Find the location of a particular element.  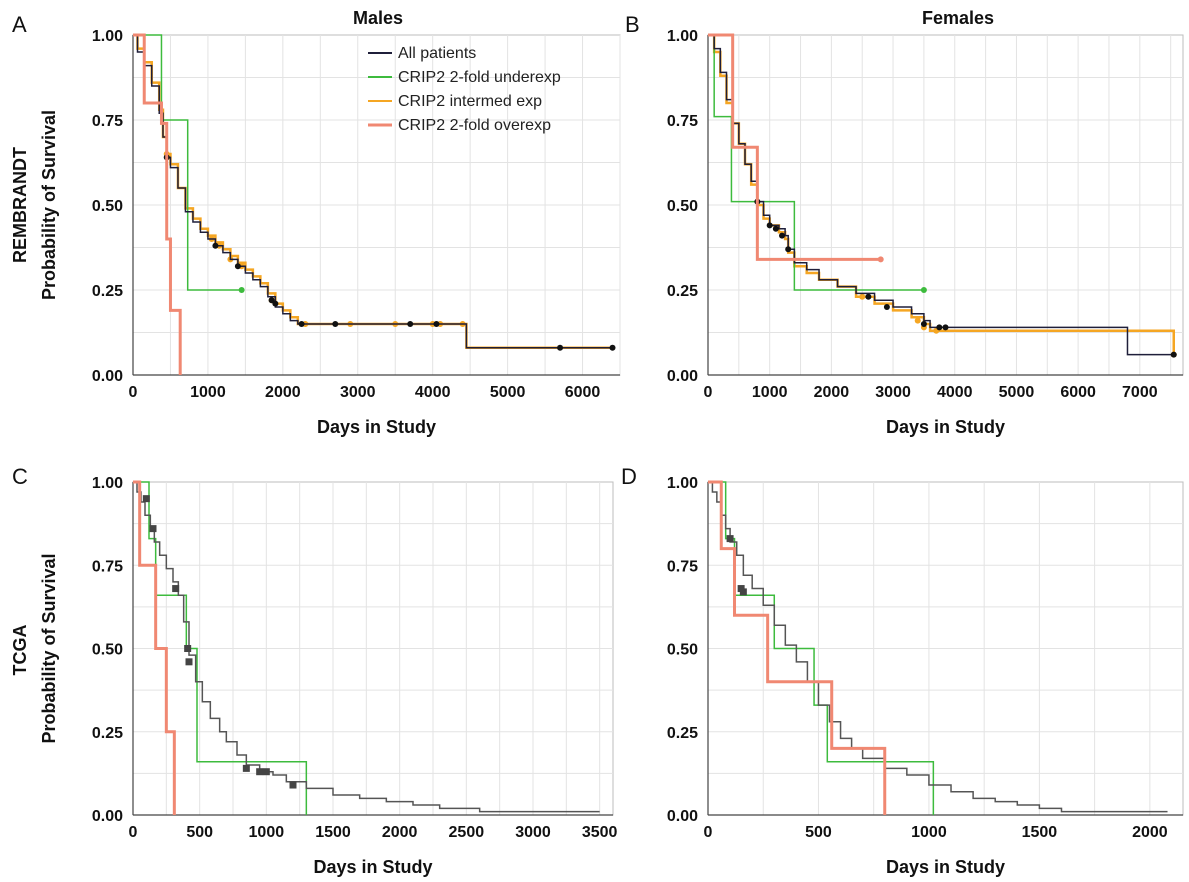

y-axis-title: Probability of Survival is located at coordinates (49, 205).